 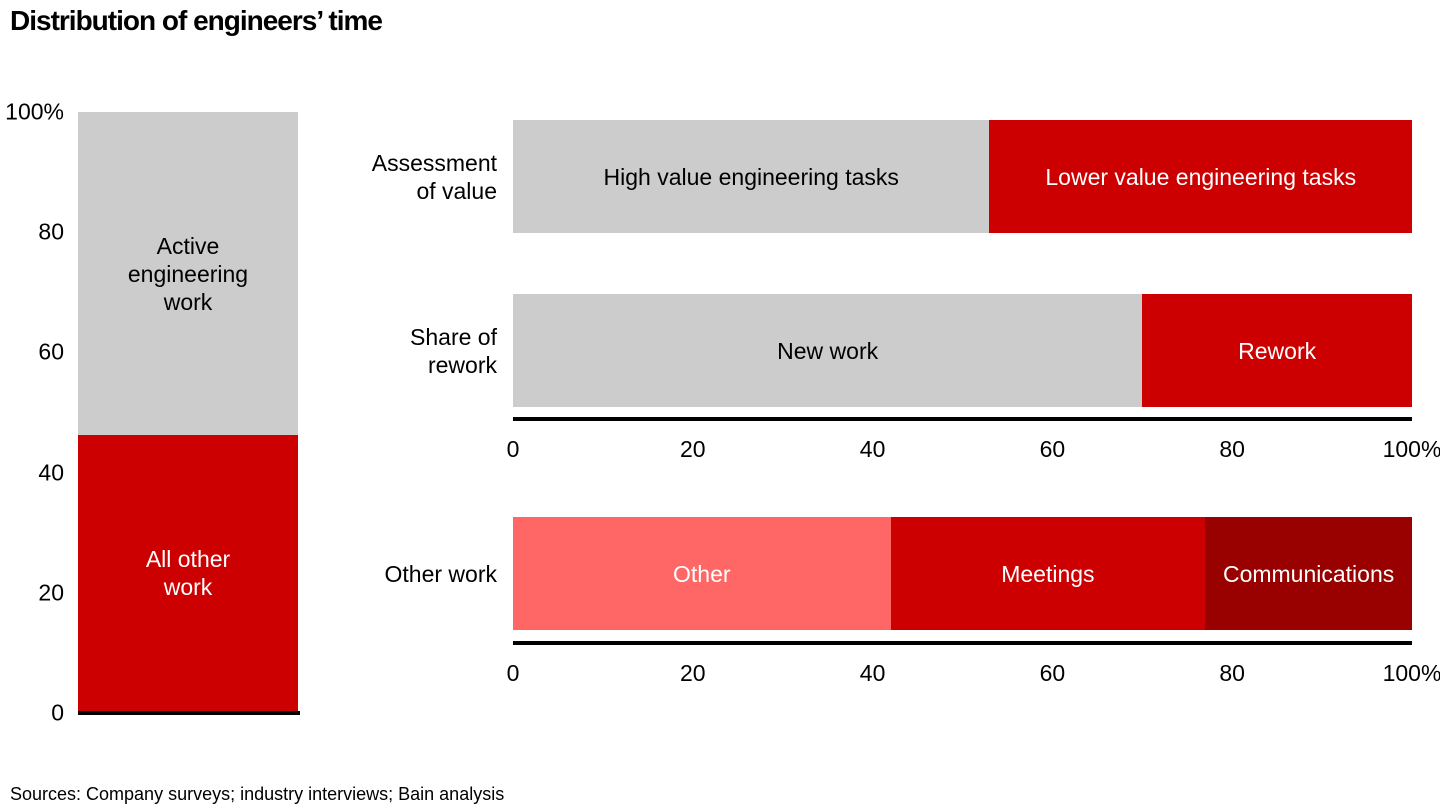 What do you see at coordinates (51, 231) in the screenshot?
I see `y-axis-tick-label: 80` at bounding box center [51, 231].